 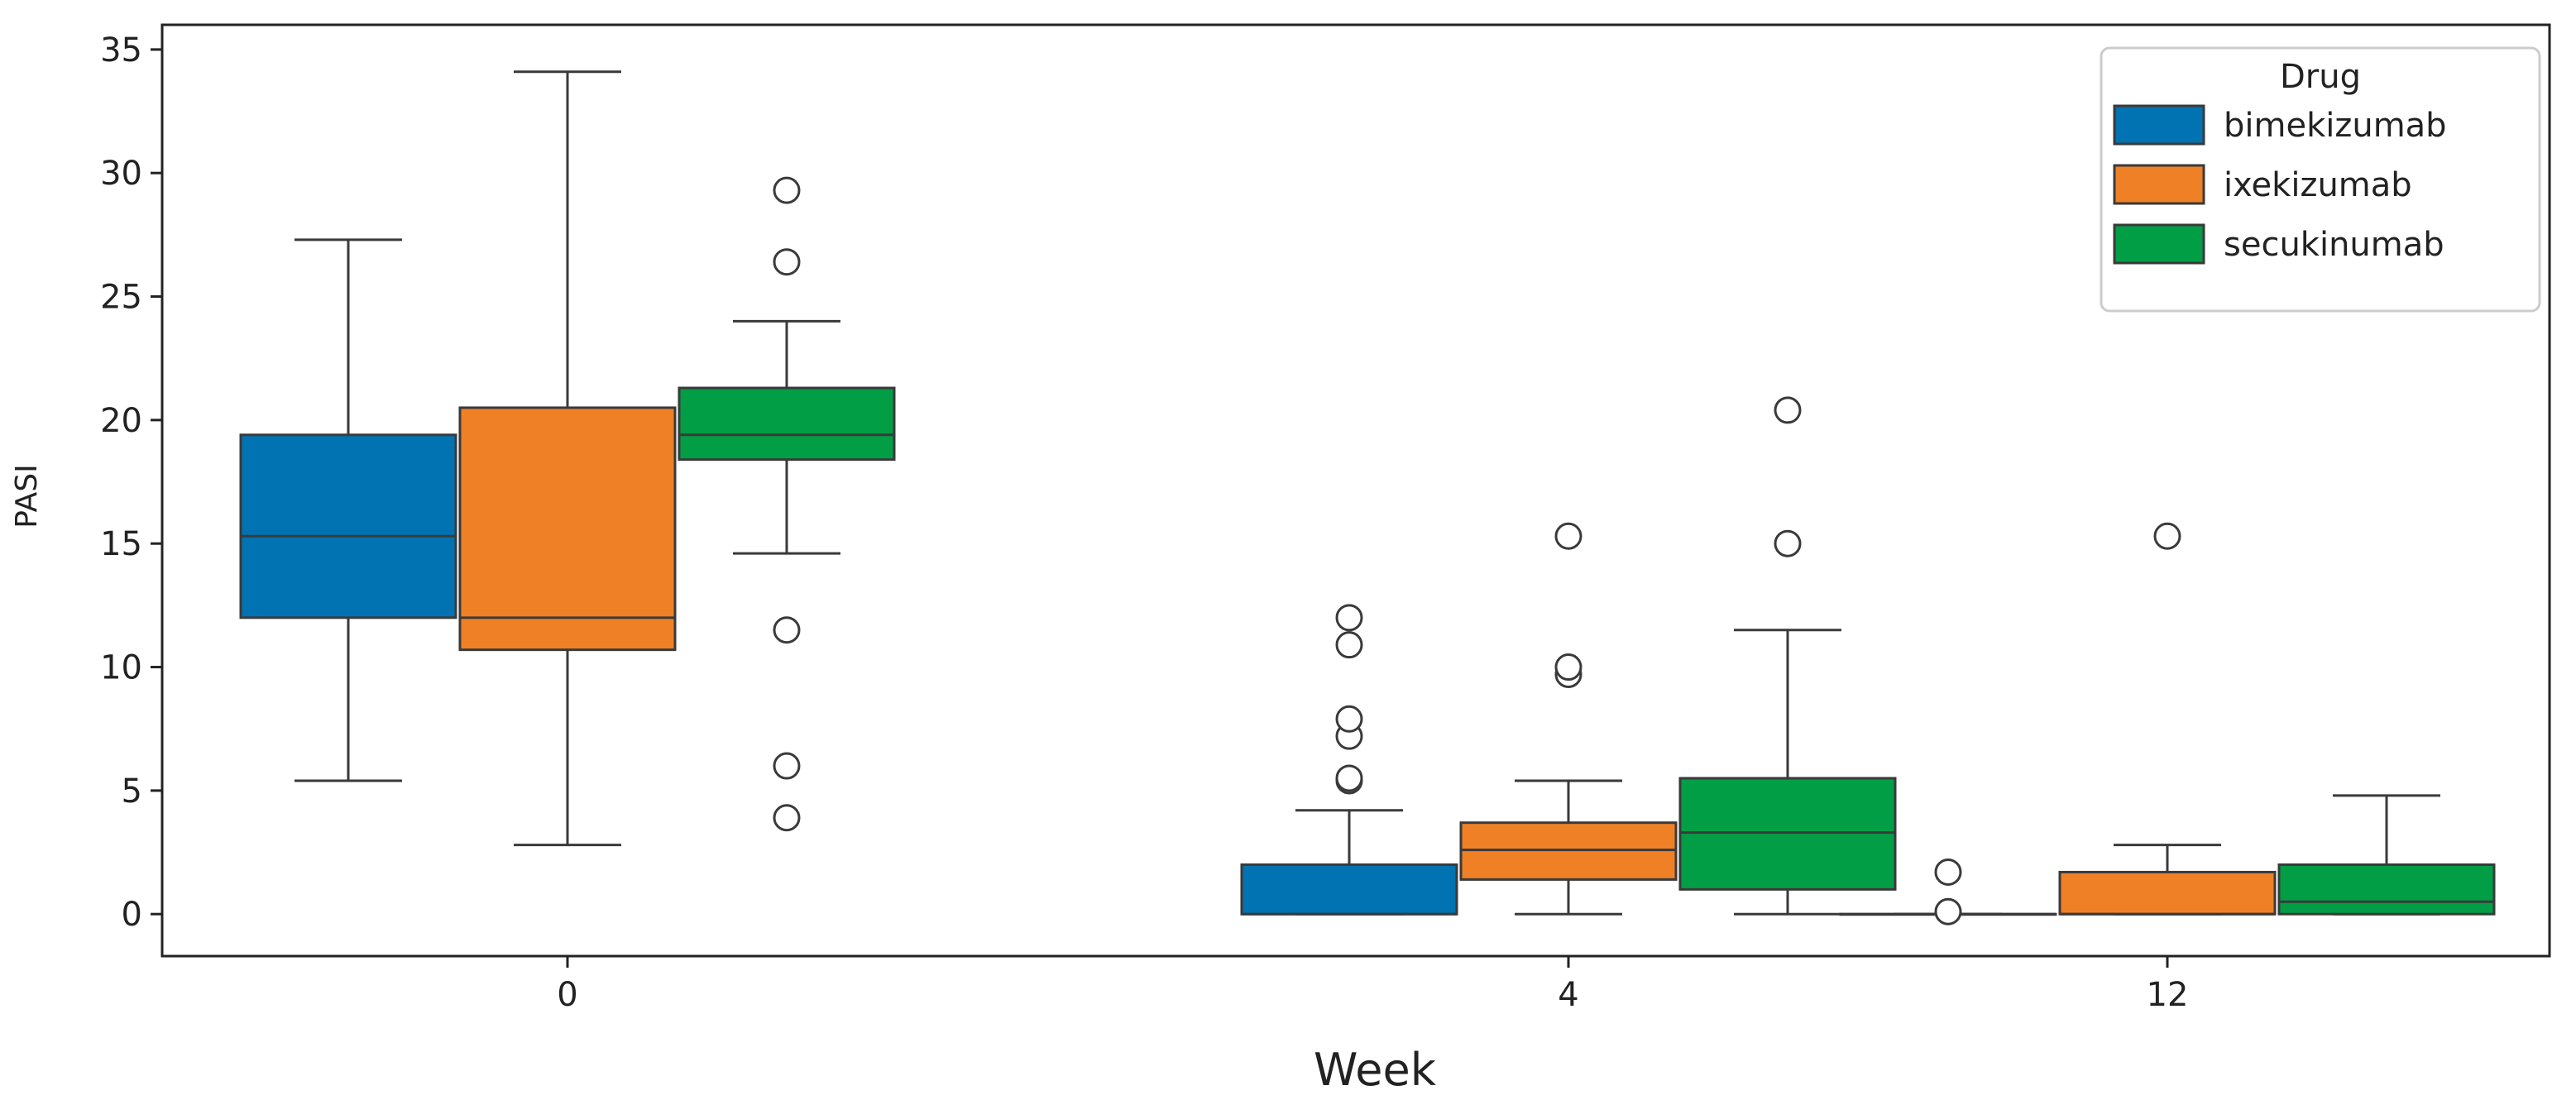 I want to click on y-tick-label: 25, so click(x=121, y=298).